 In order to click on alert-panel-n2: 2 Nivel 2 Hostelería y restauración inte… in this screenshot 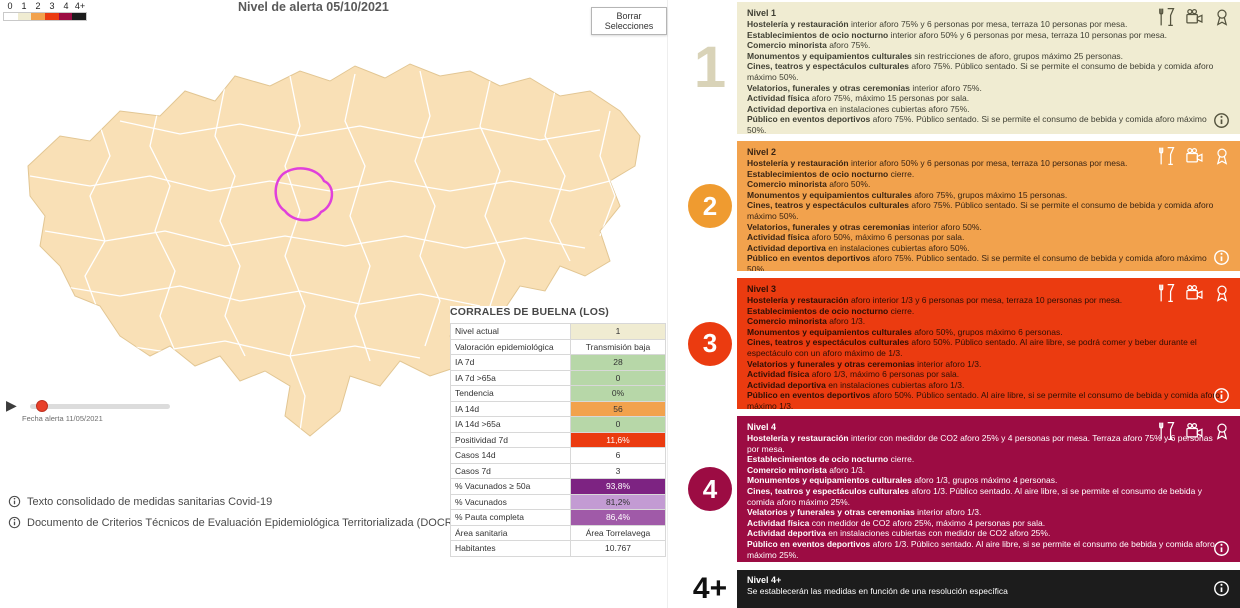, I will do `click(961, 206)`.